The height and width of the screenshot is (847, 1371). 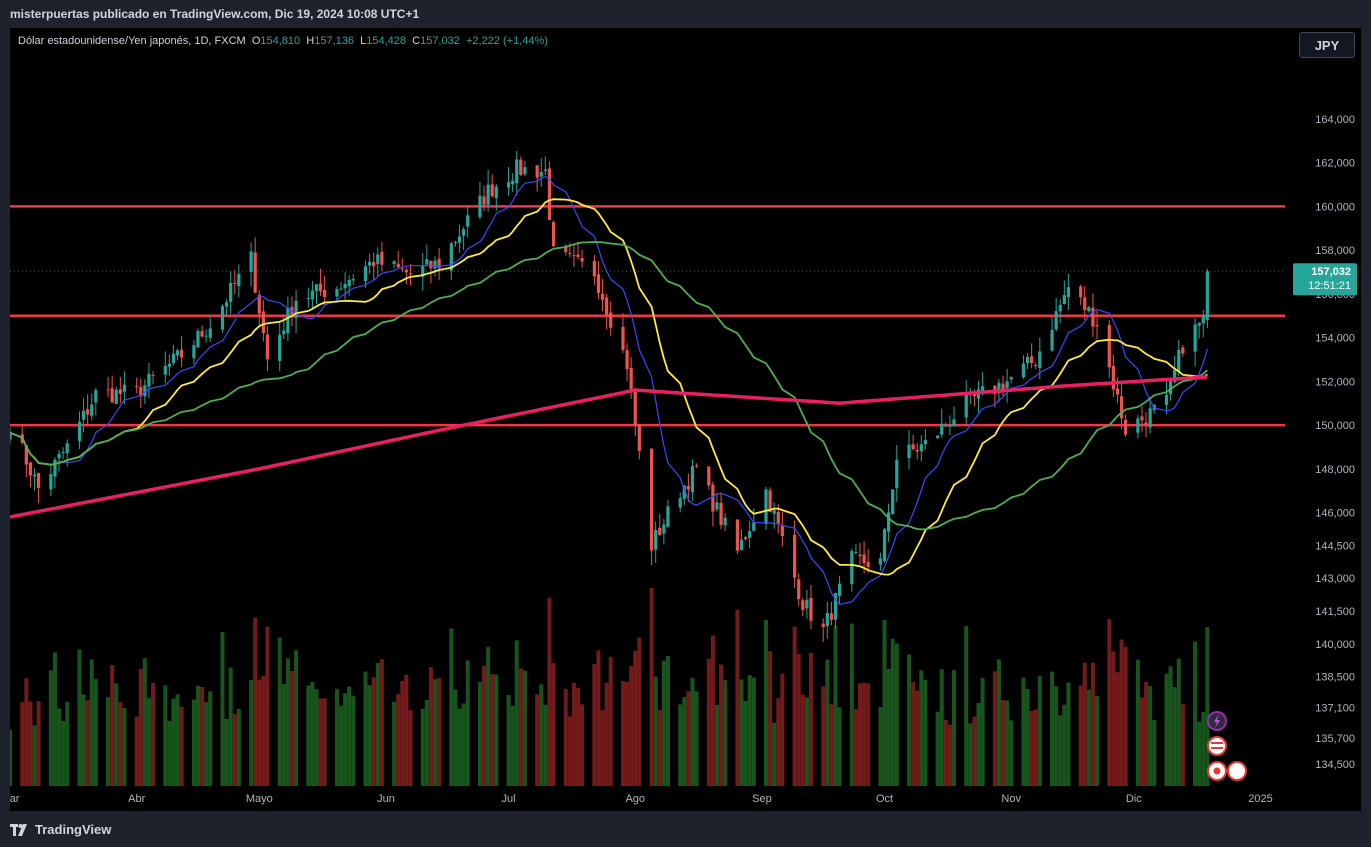 What do you see at coordinates (416, 41) in the screenshot?
I see `close-label: C` at bounding box center [416, 41].